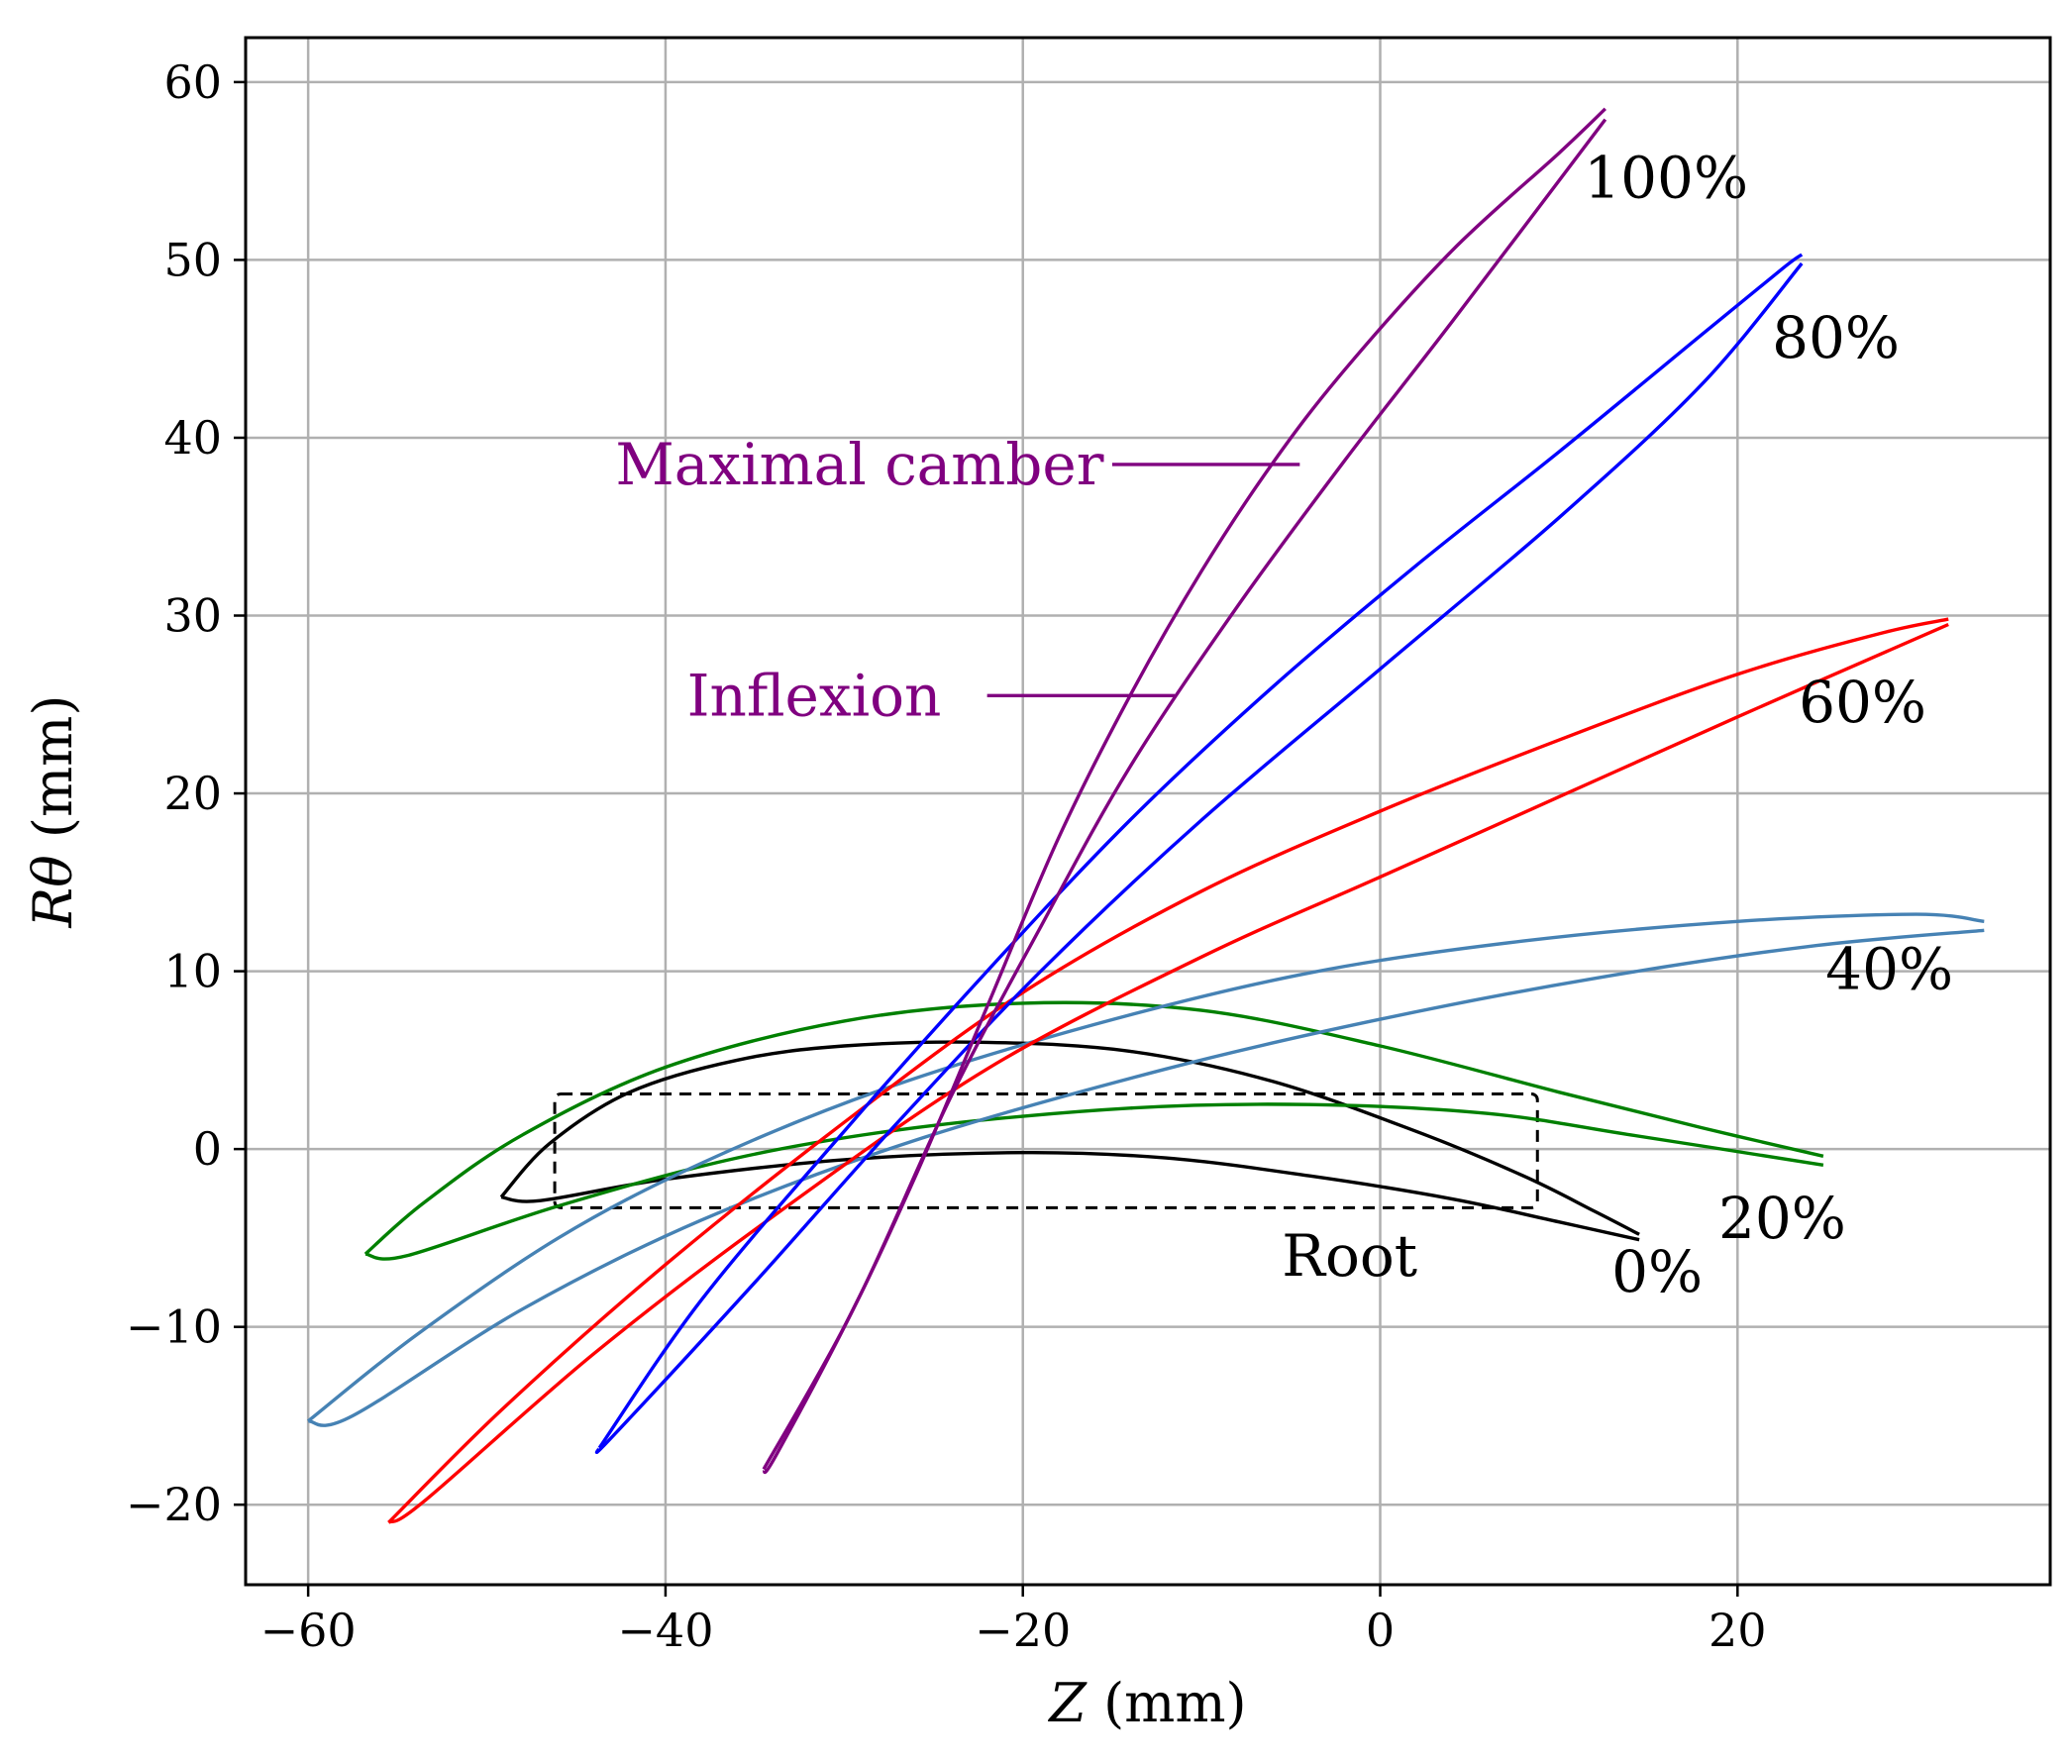 The image size is (2072, 1764). What do you see at coordinates (1768, 725) in the screenshot?
I see `profile-labels: 0%20% 40% 60% 80% 100%` at bounding box center [1768, 725].